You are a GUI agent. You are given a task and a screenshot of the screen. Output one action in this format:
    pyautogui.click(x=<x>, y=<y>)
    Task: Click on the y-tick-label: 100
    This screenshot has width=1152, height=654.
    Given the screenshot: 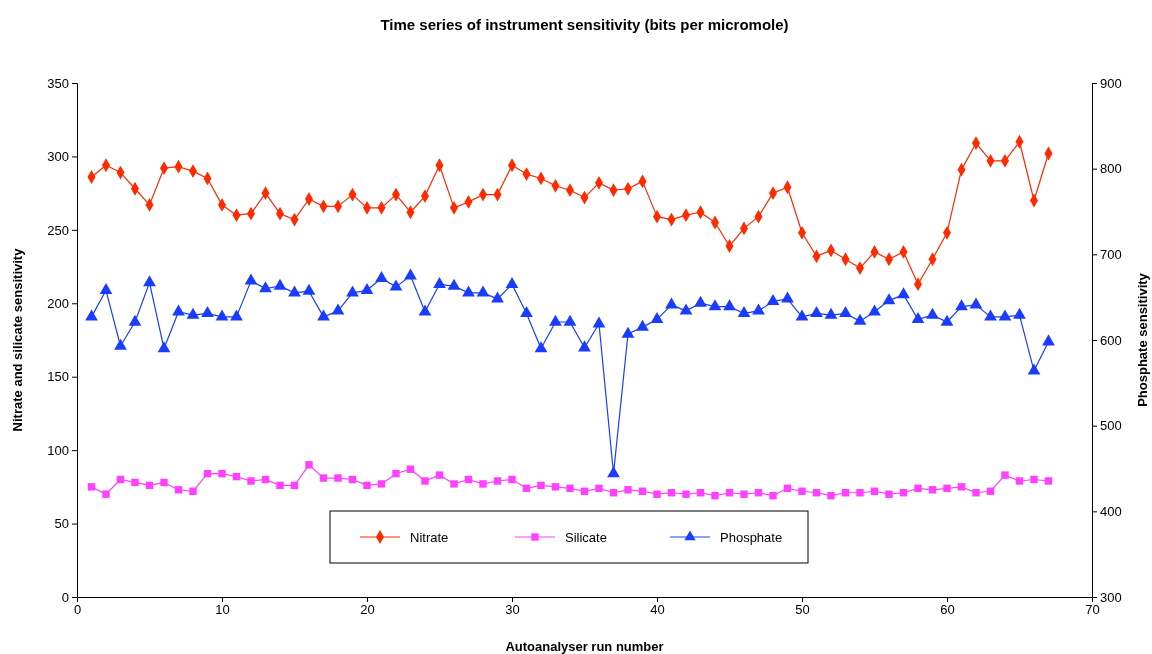 What is the action you would take?
    pyautogui.click(x=58, y=450)
    